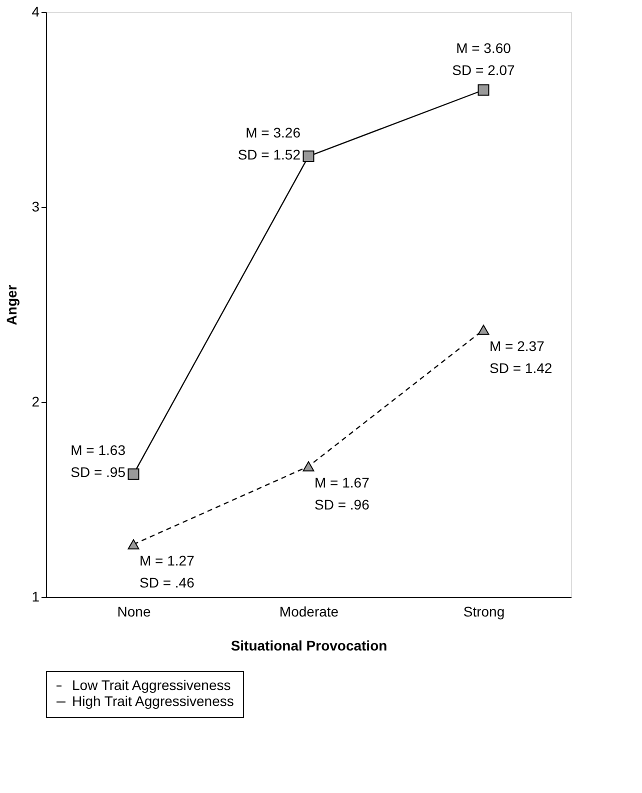 The height and width of the screenshot is (793, 642). What do you see at coordinates (484, 612) in the screenshot?
I see `x-tick-label: Strong` at bounding box center [484, 612].